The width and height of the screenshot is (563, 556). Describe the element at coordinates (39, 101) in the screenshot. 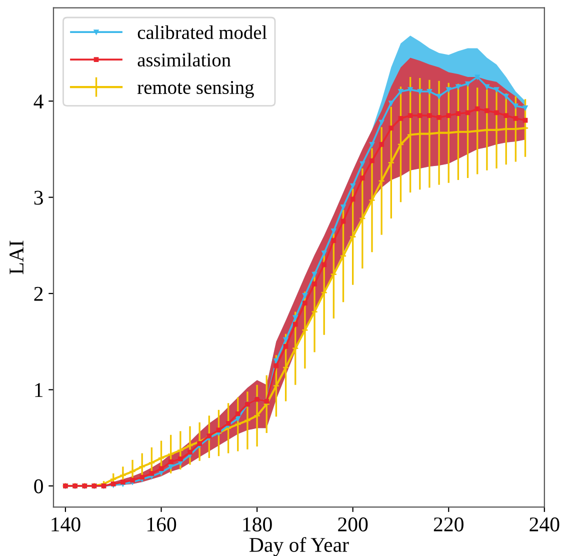

I see `y-tick-label: 4` at that location.